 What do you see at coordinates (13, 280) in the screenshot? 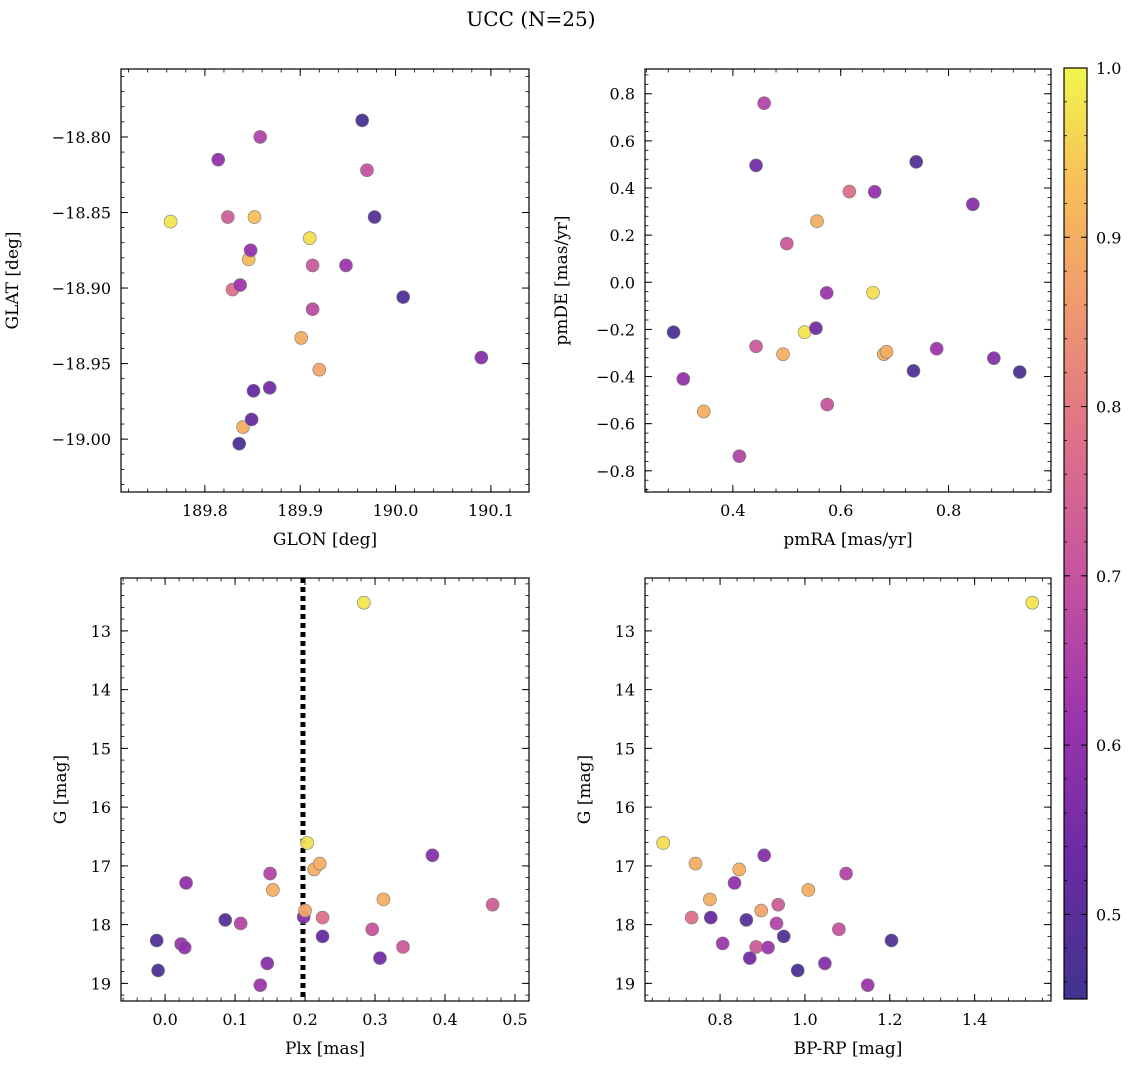
I see `y-axis-label: GLAT [deg]` at bounding box center [13, 280].